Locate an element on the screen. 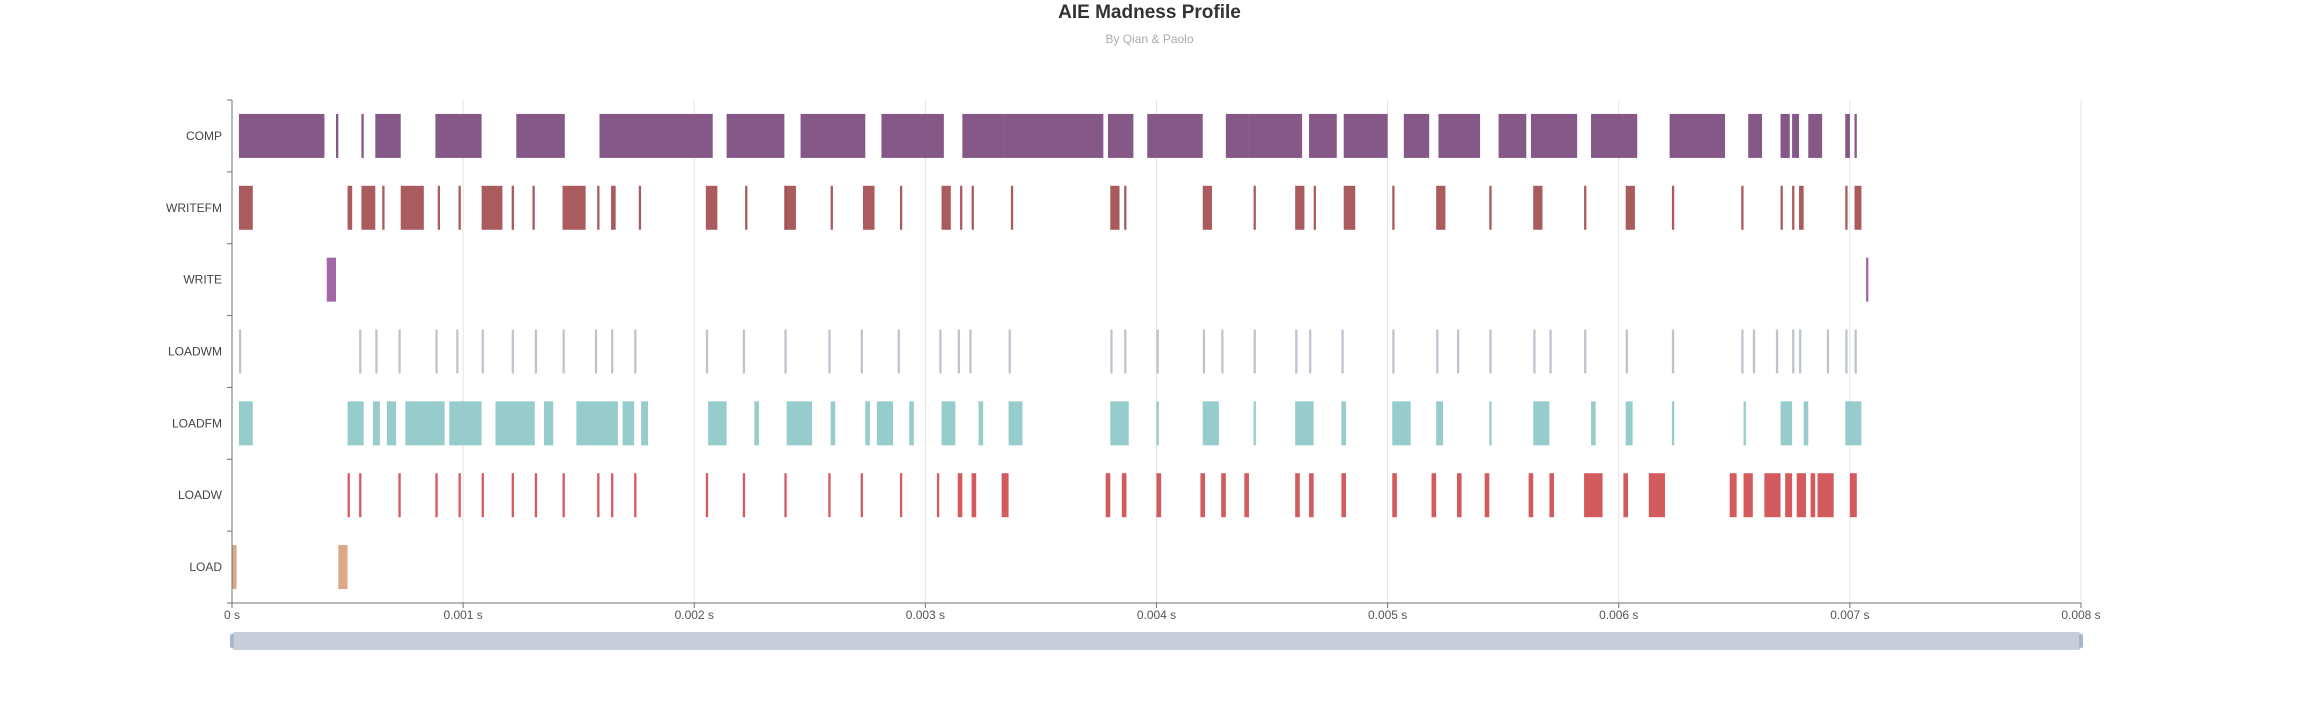  bar-write is located at coordinates (1867, 279).